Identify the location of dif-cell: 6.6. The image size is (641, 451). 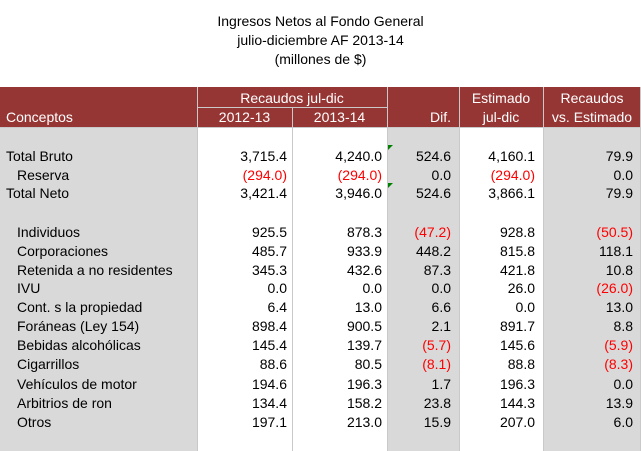
(441, 307).